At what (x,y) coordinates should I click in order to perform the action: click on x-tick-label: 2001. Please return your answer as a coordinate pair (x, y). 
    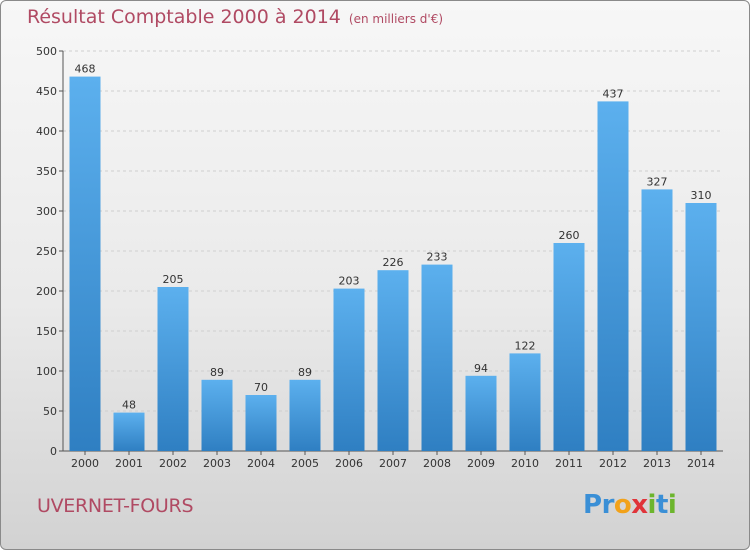
    Looking at the image, I should click on (129, 463).